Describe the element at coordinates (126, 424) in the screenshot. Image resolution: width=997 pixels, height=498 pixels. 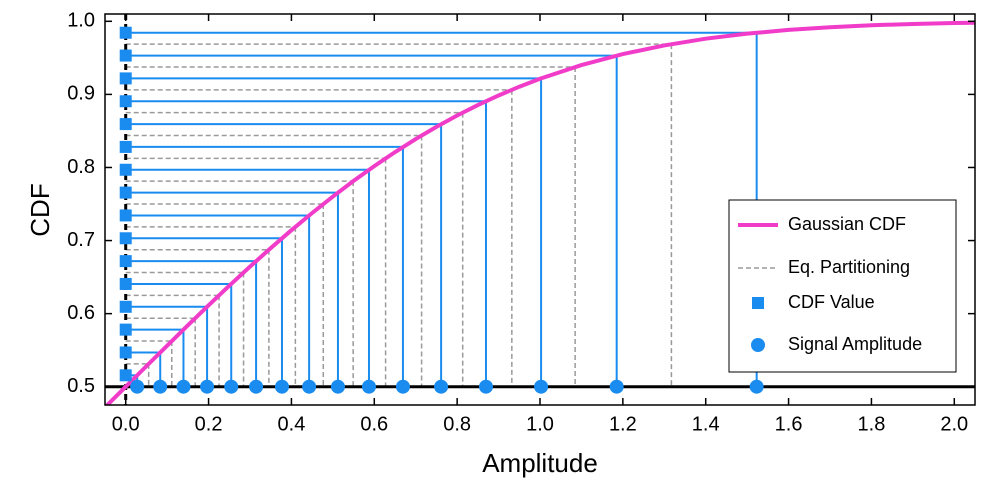
I see `x-tick-label: 0.0` at that location.